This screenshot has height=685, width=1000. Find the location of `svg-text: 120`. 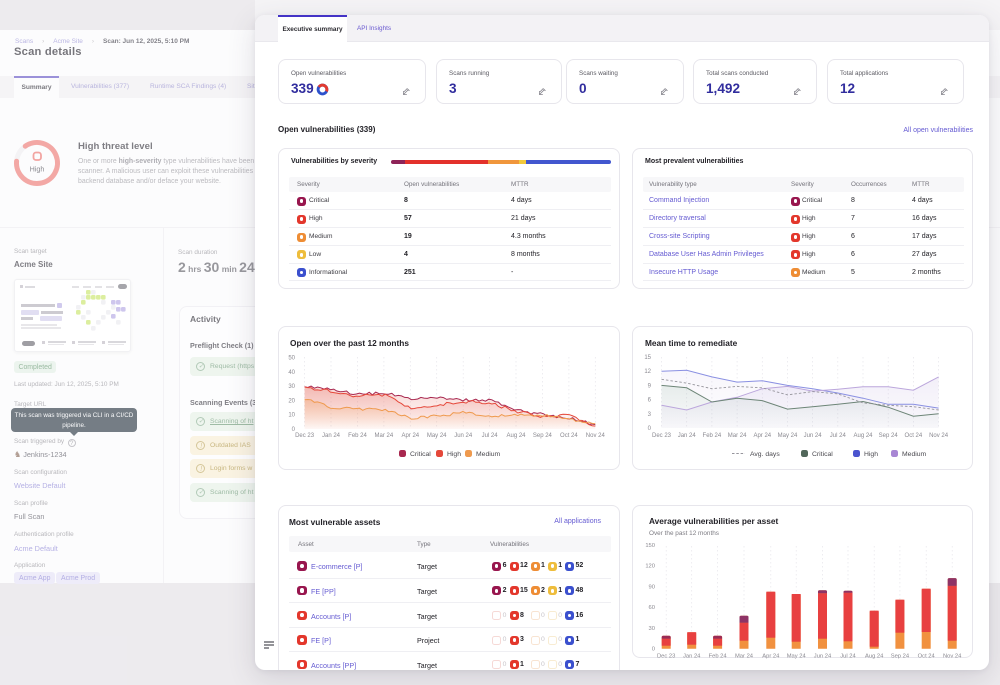

svg-text: 120 is located at coordinates (650, 567).